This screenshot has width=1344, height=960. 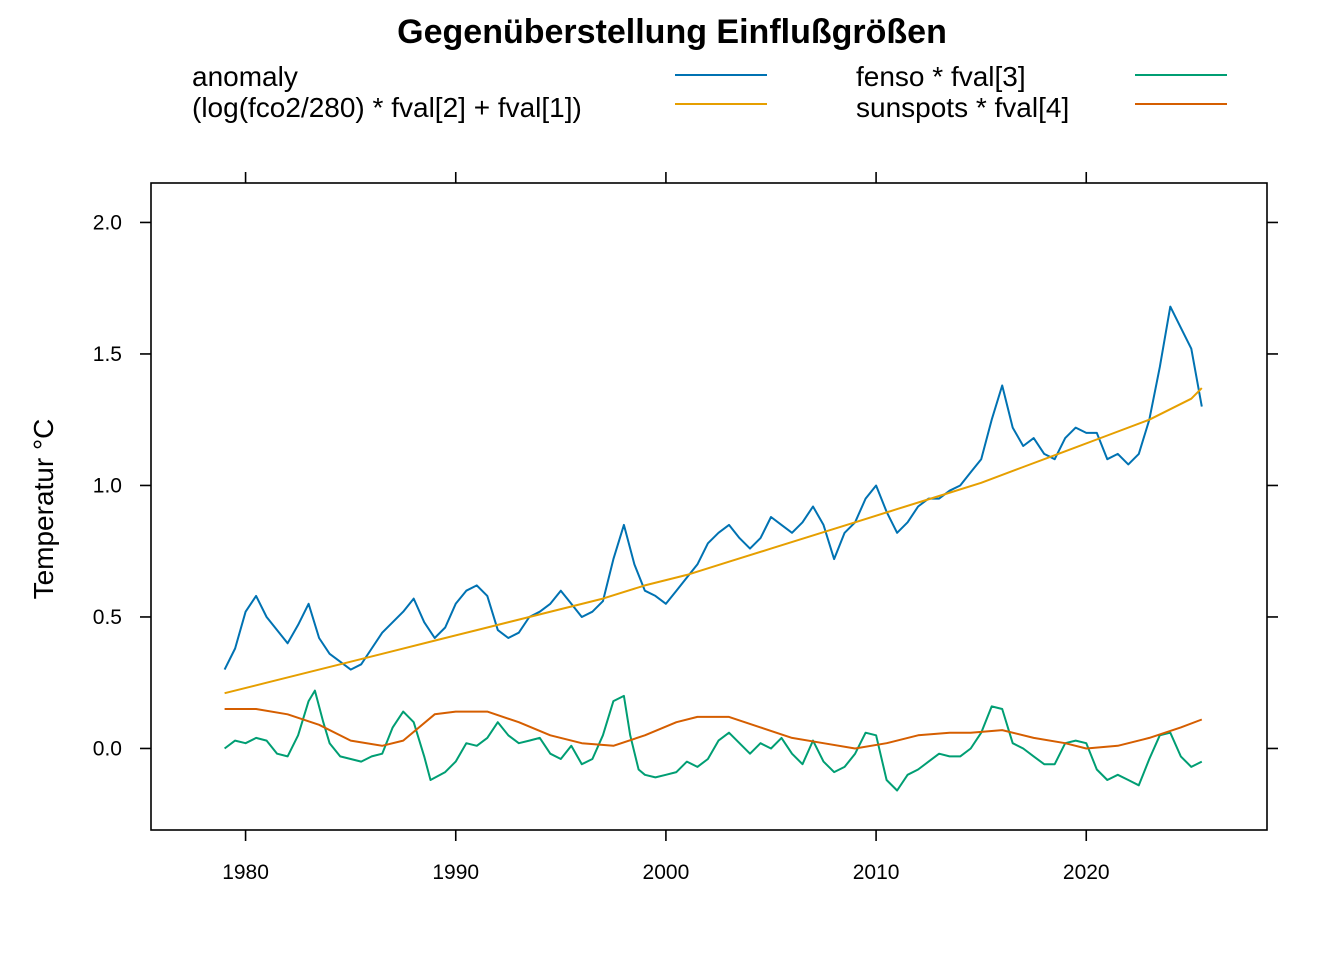 I want to click on y-tick-label: 0.0, so click(x=107, y=748).